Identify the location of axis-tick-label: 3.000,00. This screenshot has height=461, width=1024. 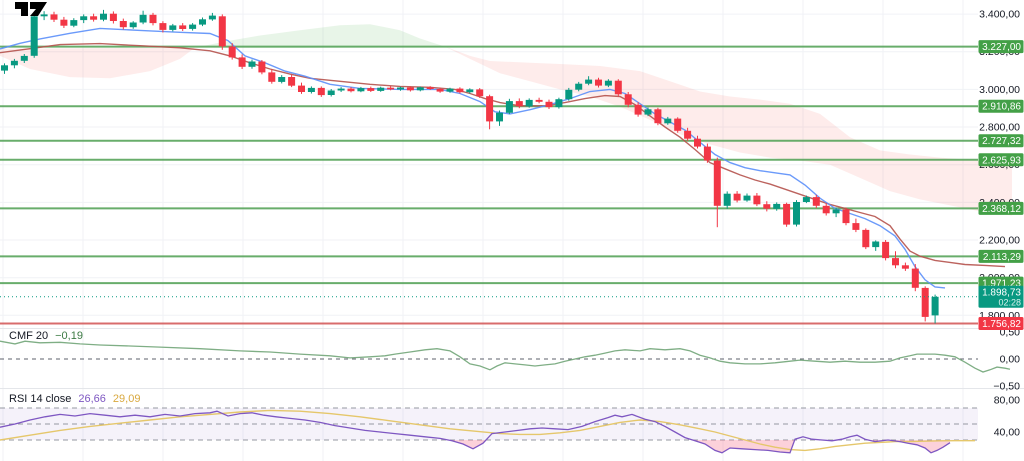
(999, 90).